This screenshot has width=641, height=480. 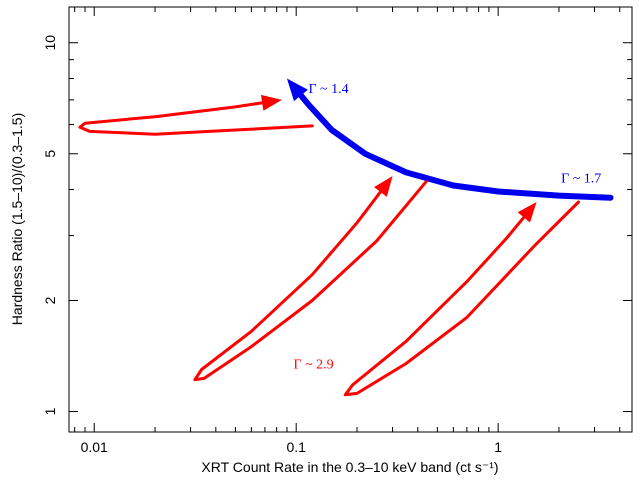 What do you see at coordinates (498, 447) in the screenshot?
I see `x-tick-label: 1` at bounding box center [498, 447].